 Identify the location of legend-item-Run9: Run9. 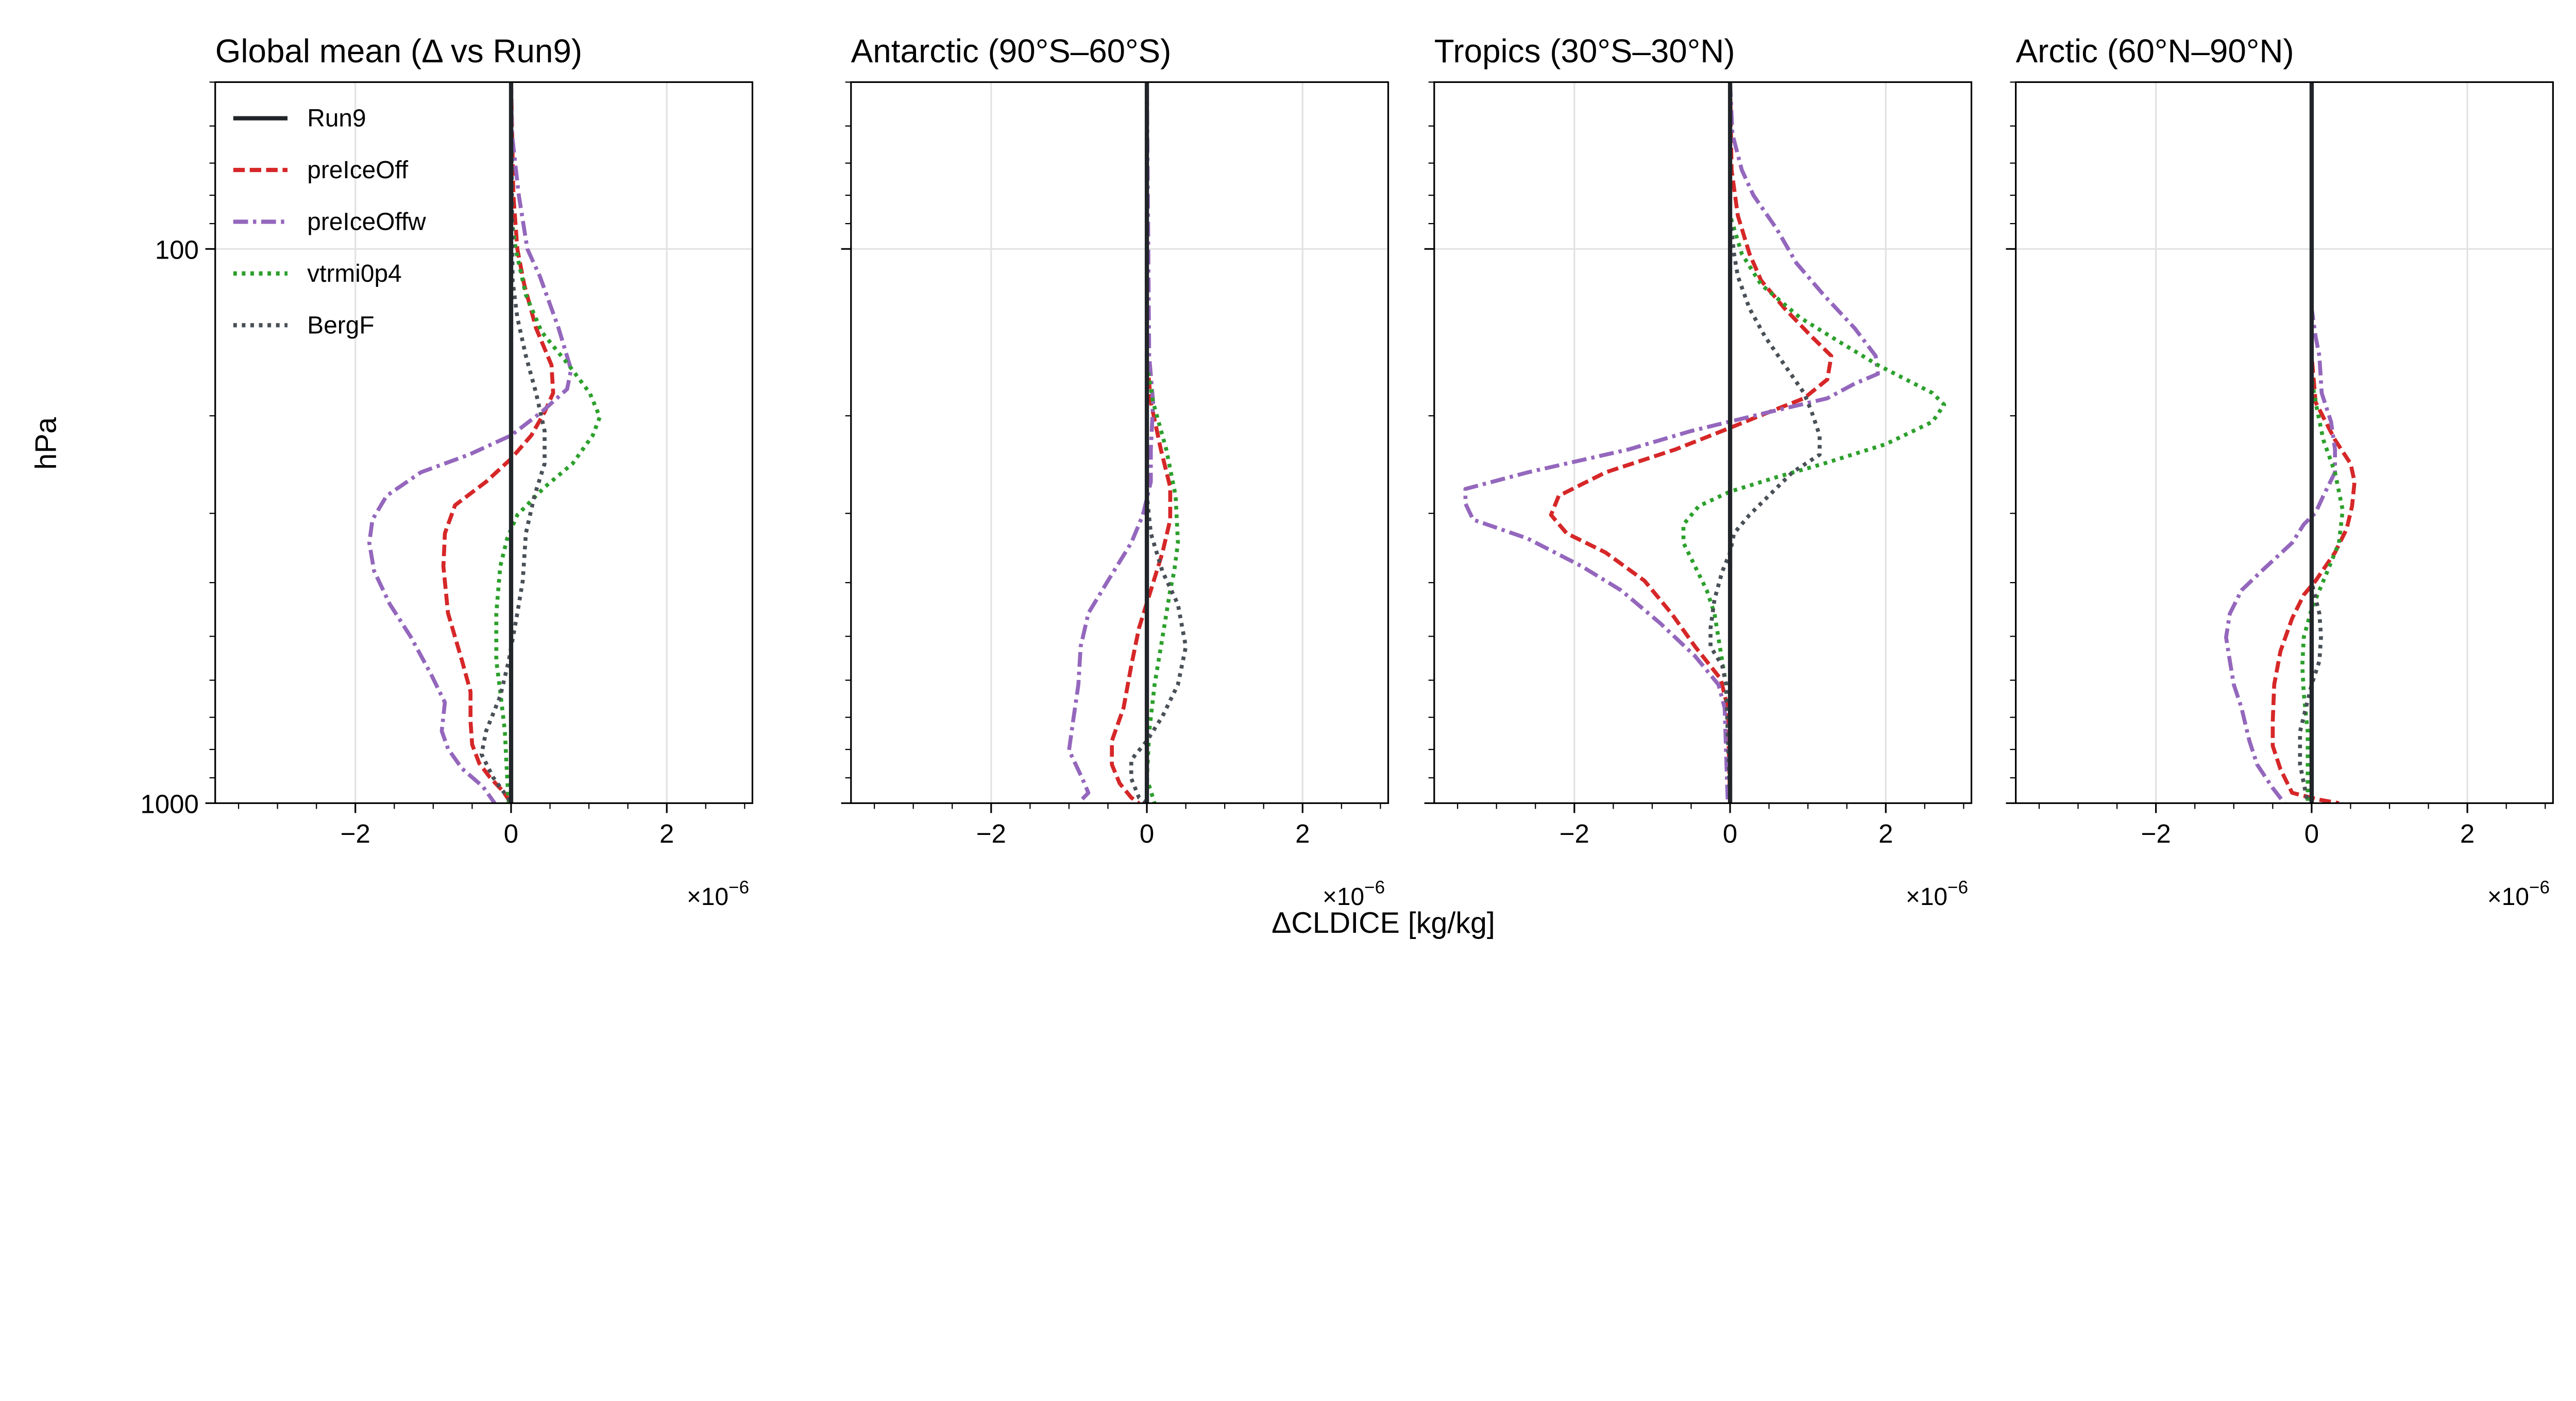
(299, 118).